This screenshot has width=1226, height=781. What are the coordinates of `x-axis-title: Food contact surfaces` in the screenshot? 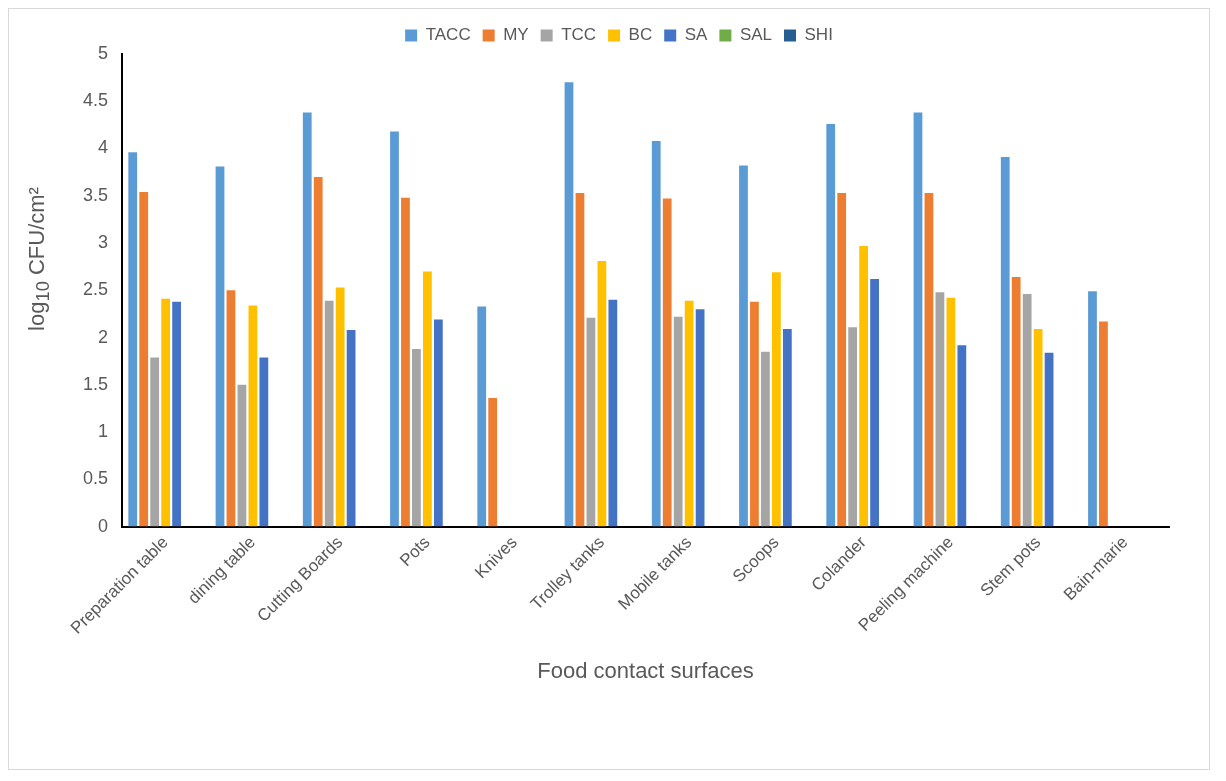 It's located at (645, 670).